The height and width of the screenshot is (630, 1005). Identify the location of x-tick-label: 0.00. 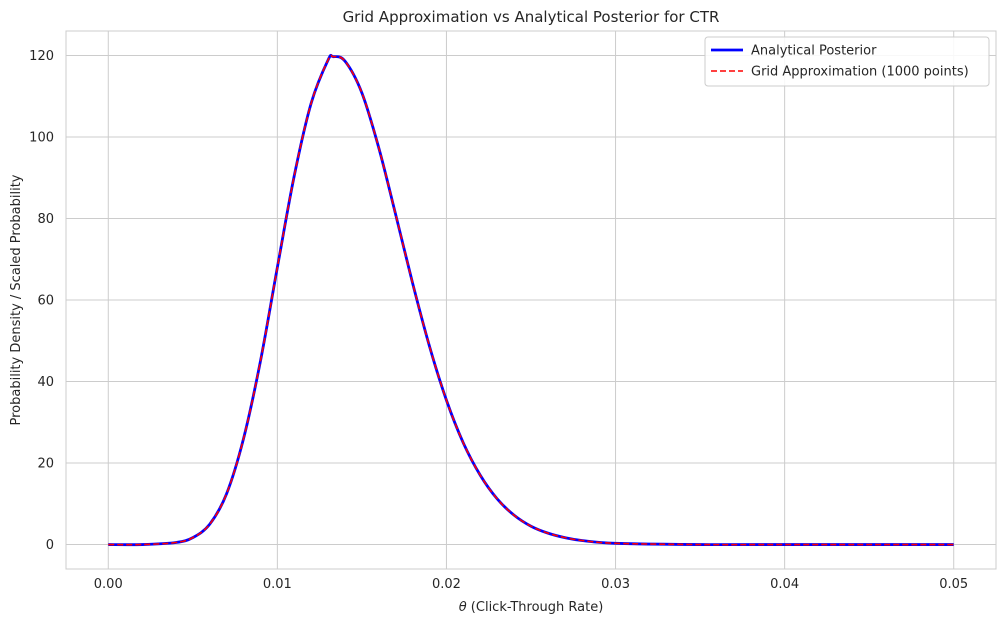
(108, 584).